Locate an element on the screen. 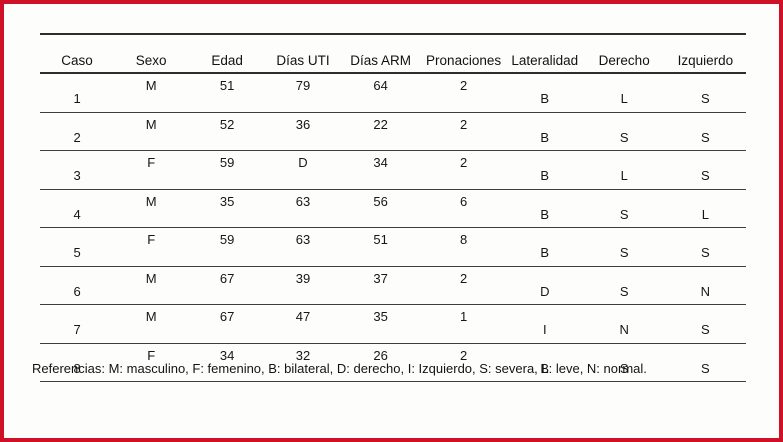  table-row: 2 M 52 36 22 2 B S S is located at coordinates (393, 132).